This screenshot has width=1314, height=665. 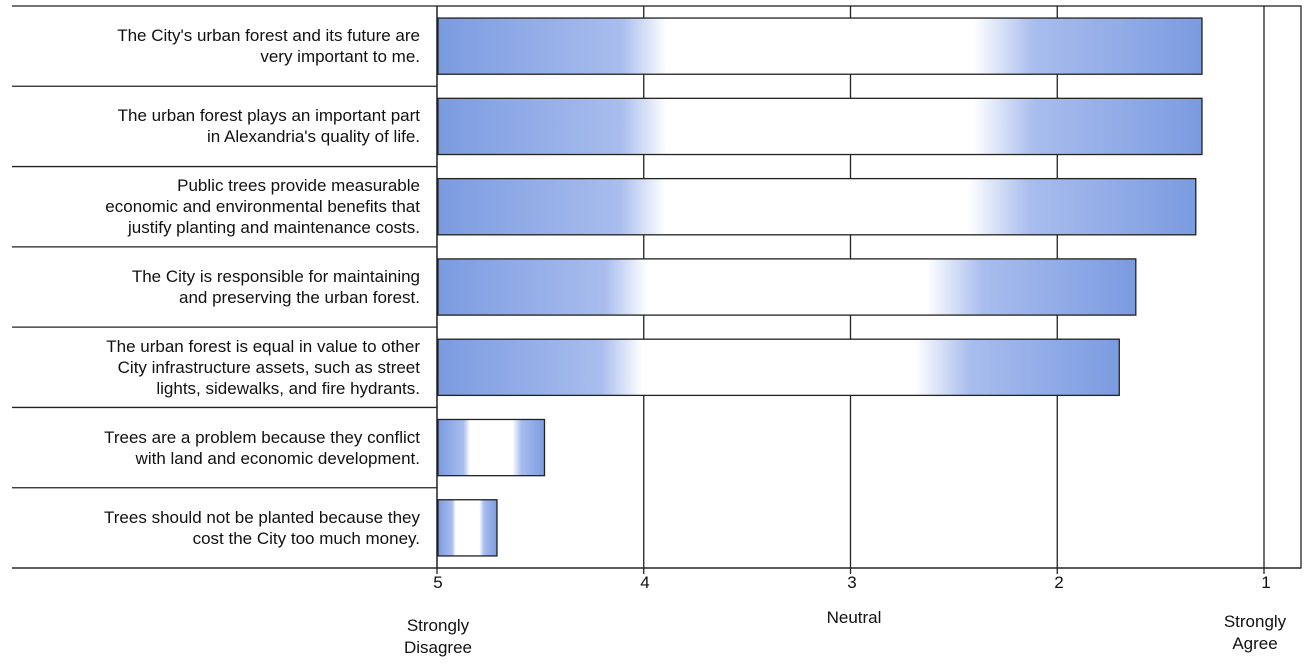 I want to click on tick-label-2: 2, so click(x=1059, y=582).